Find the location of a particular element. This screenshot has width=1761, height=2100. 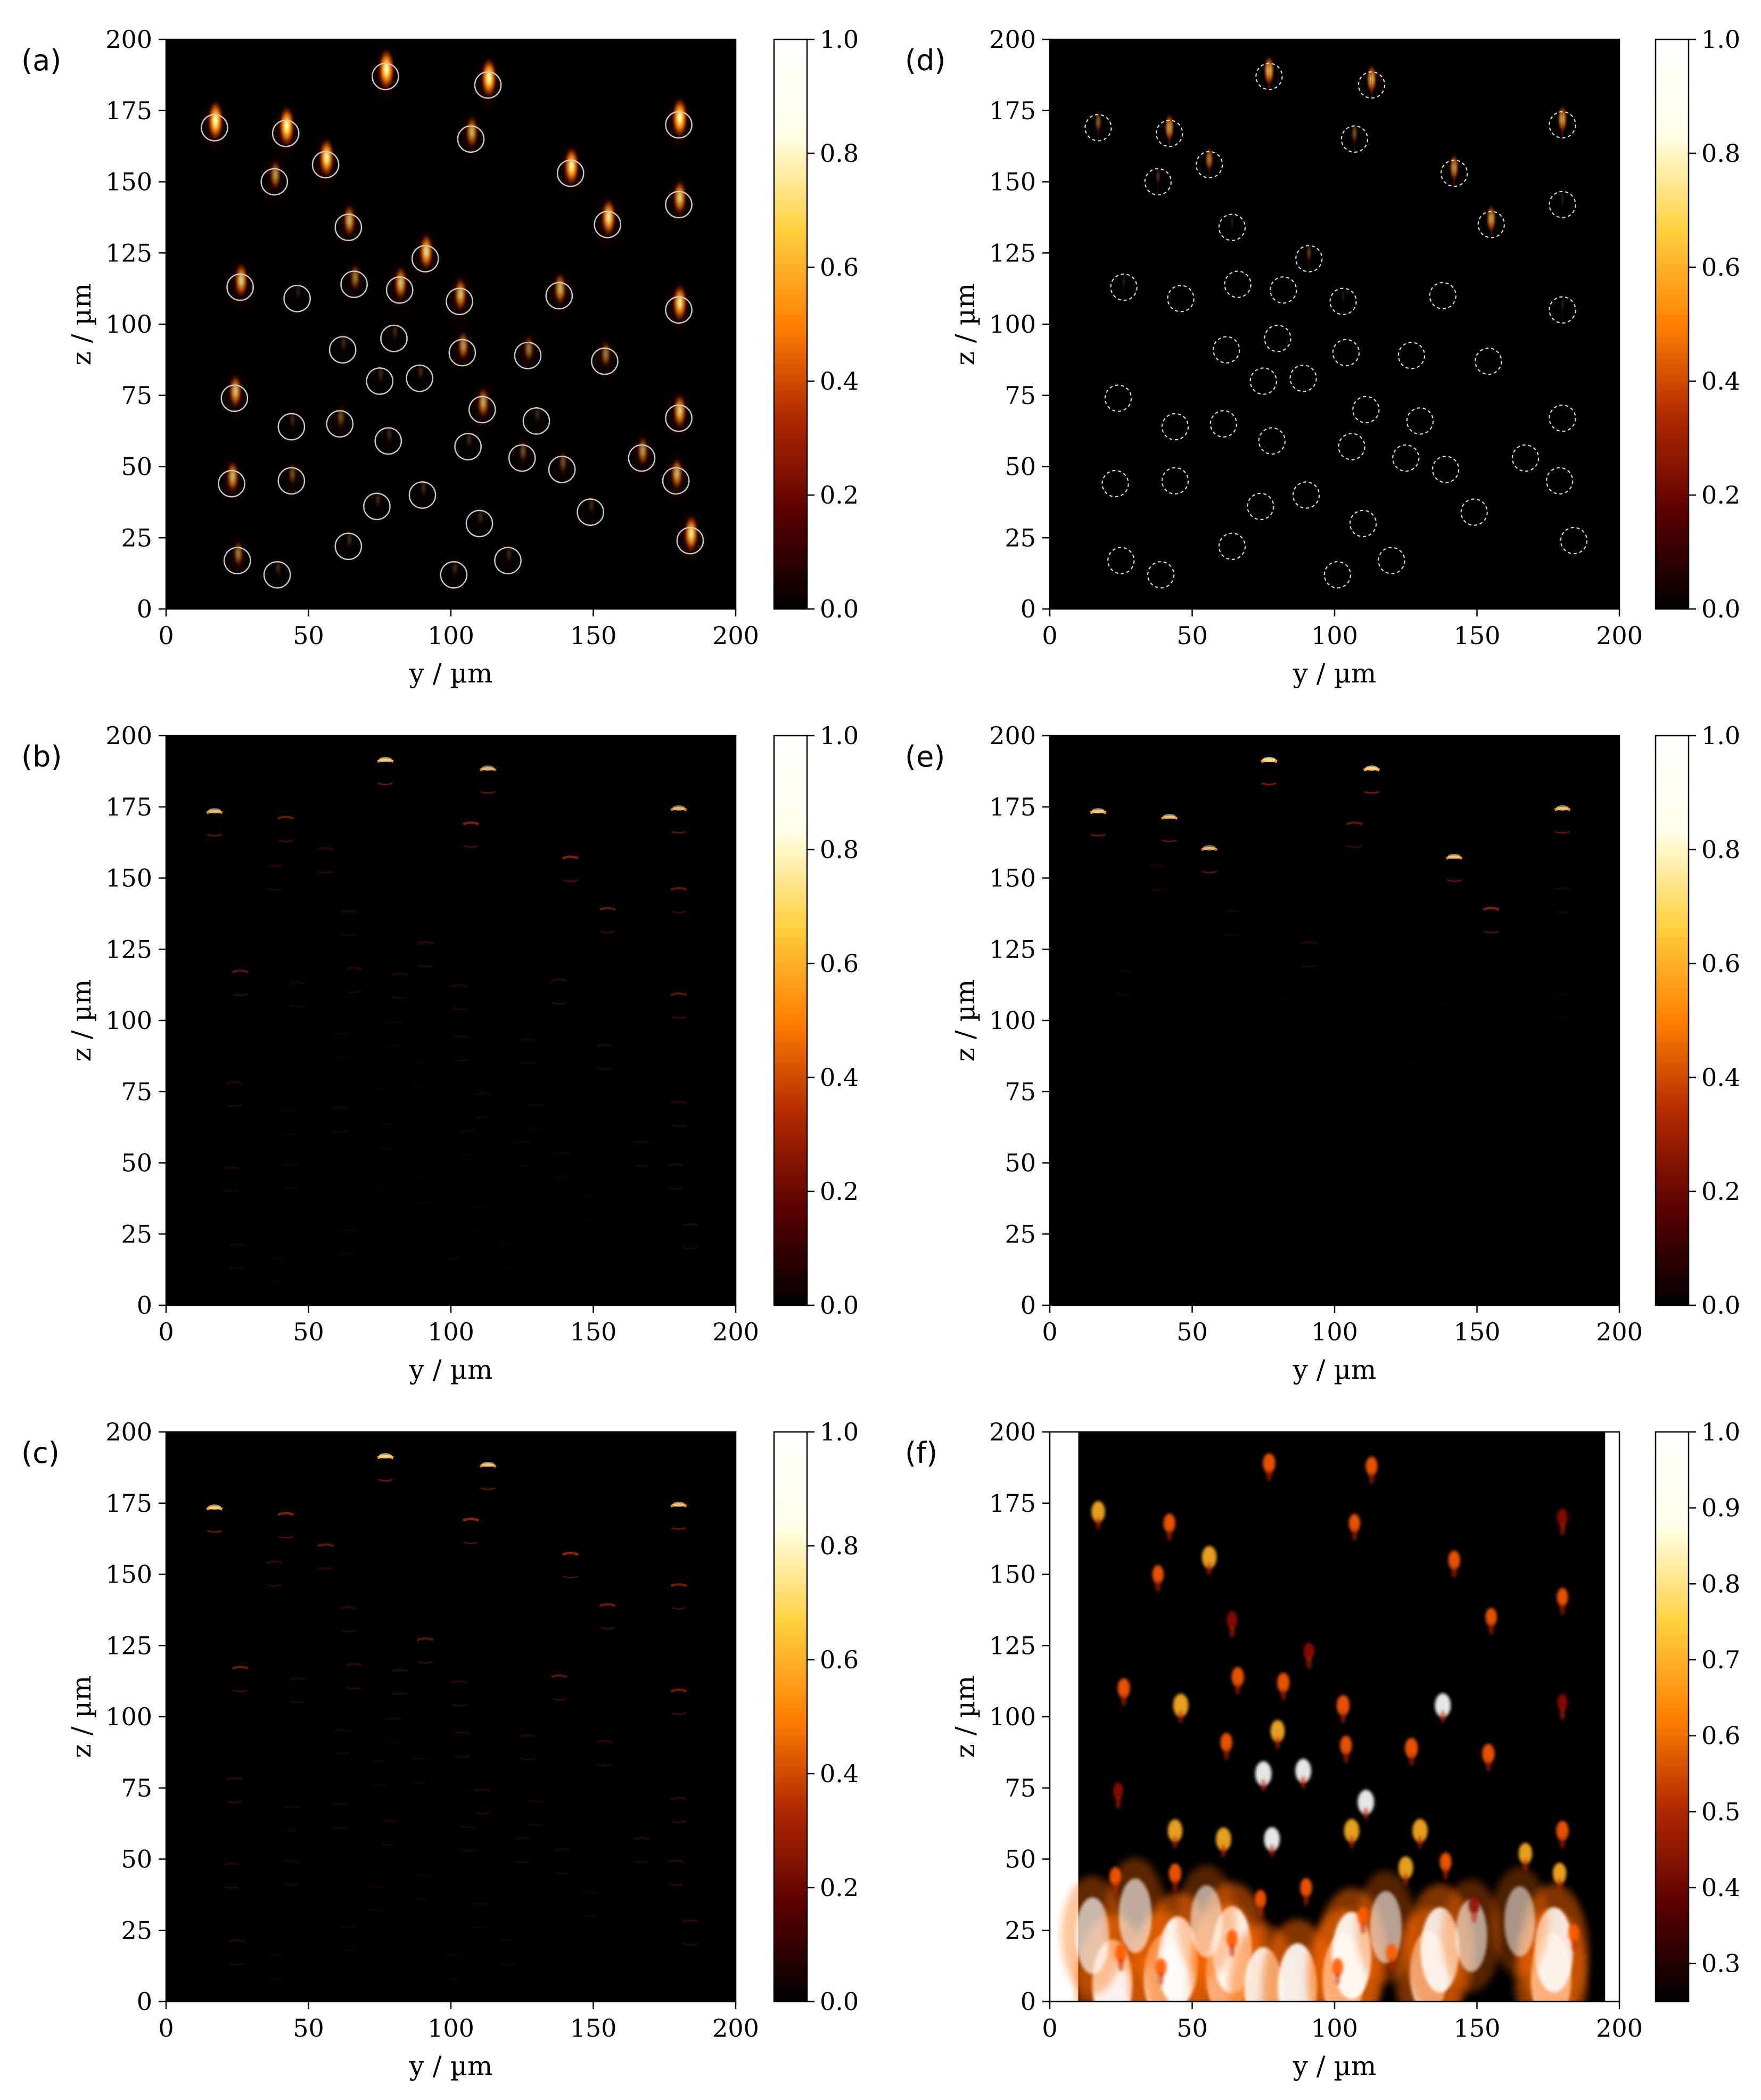

x-axis-label: y / µm is located at coordinates (451, 673).